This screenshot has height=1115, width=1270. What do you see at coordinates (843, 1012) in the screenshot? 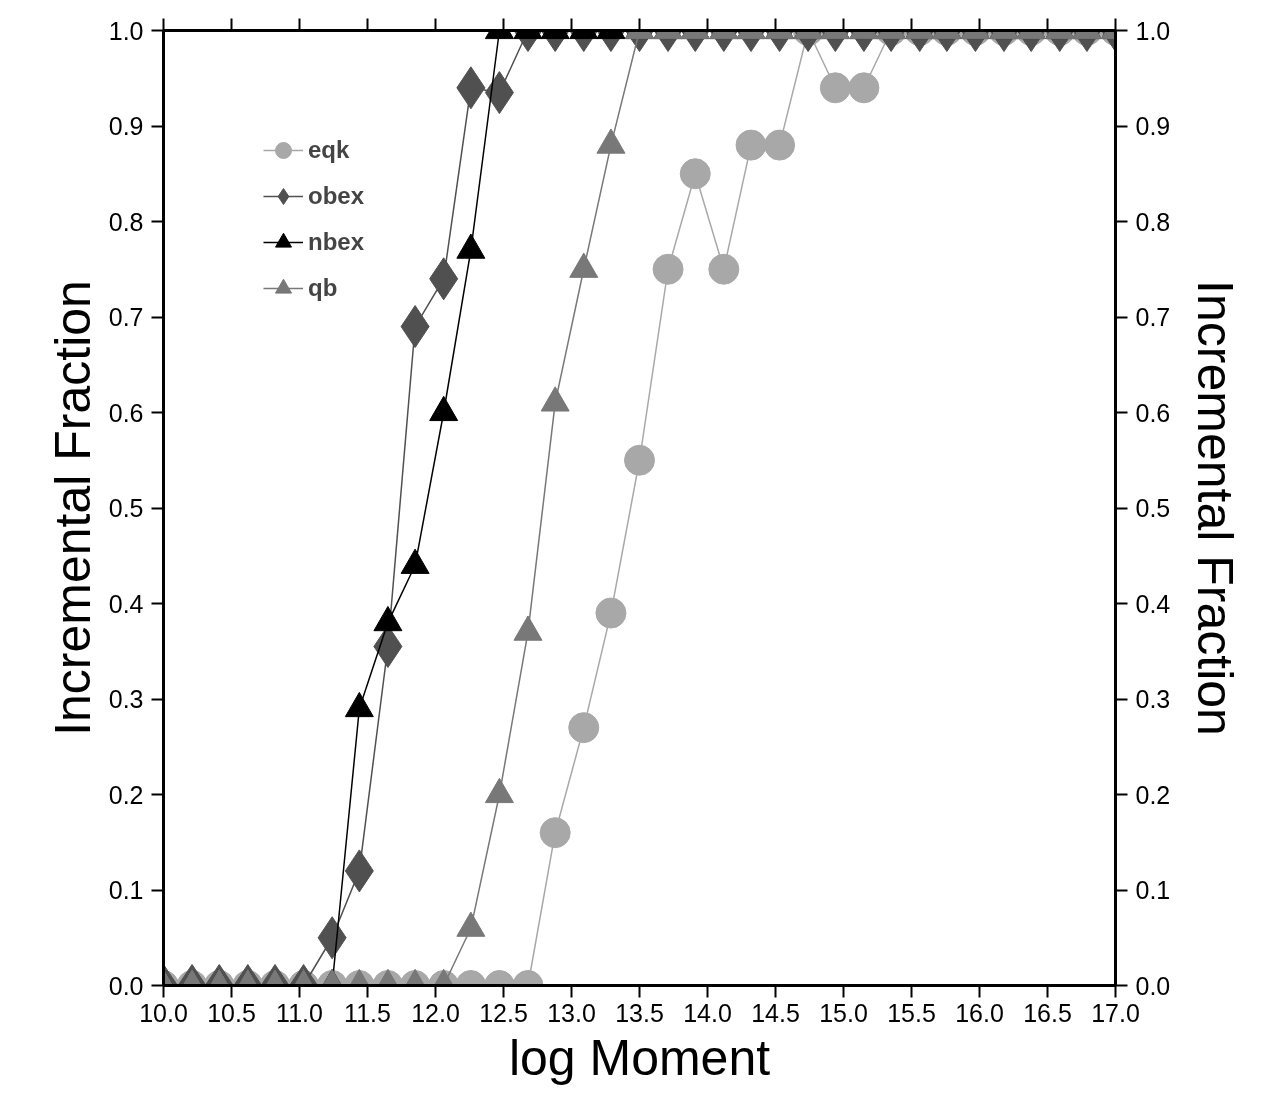
I see `x-tick-label: 15.0` at bounding box center [843, 1012].